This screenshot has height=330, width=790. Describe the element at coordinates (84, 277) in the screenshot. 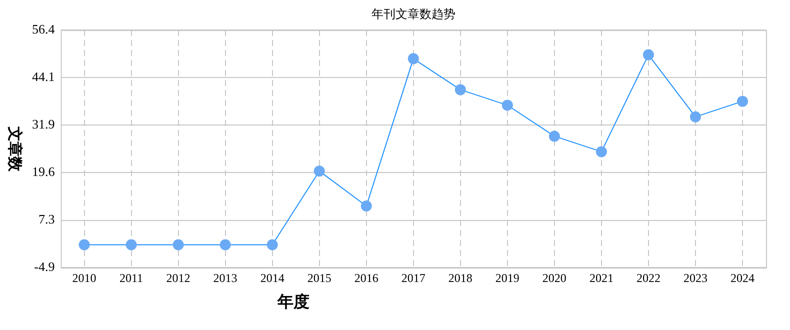

I see `x-tick-label: 2010` at that location.